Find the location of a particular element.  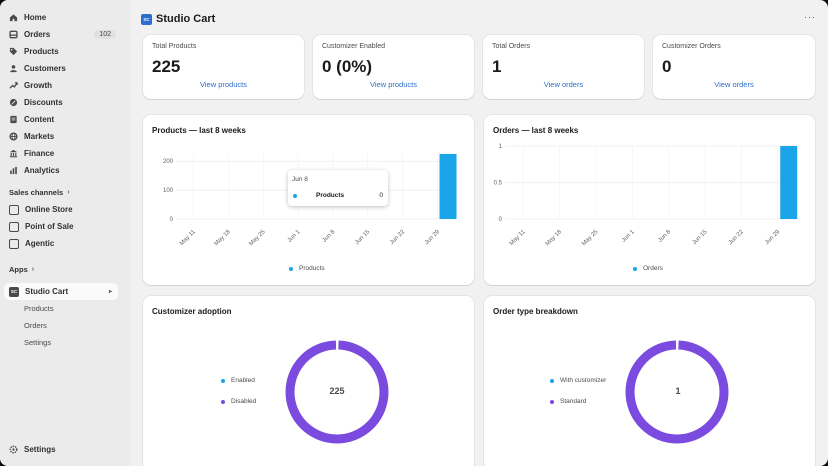

sidebar-item-studio-cart: SC Studio Cart ▸ is located at coordinates (61, 291).